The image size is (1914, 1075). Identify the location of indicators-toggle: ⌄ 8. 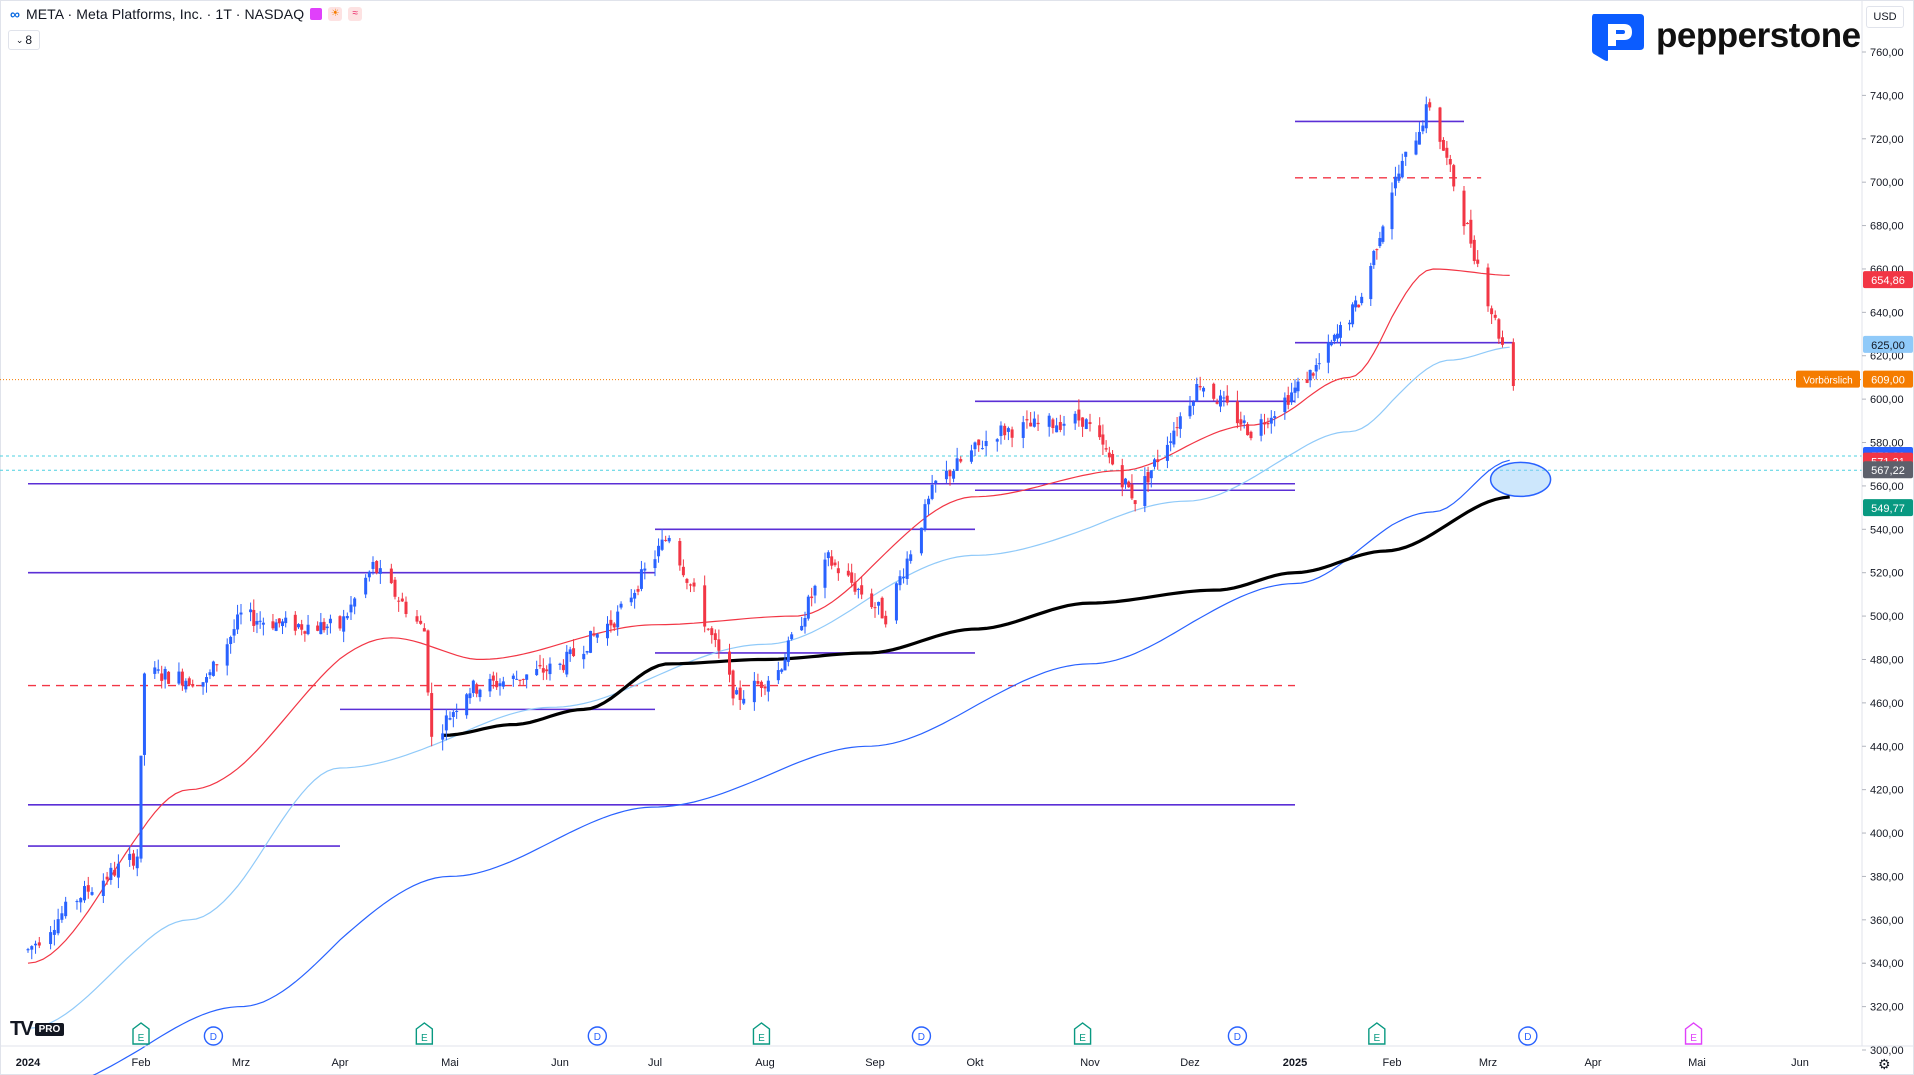
(24, 40).